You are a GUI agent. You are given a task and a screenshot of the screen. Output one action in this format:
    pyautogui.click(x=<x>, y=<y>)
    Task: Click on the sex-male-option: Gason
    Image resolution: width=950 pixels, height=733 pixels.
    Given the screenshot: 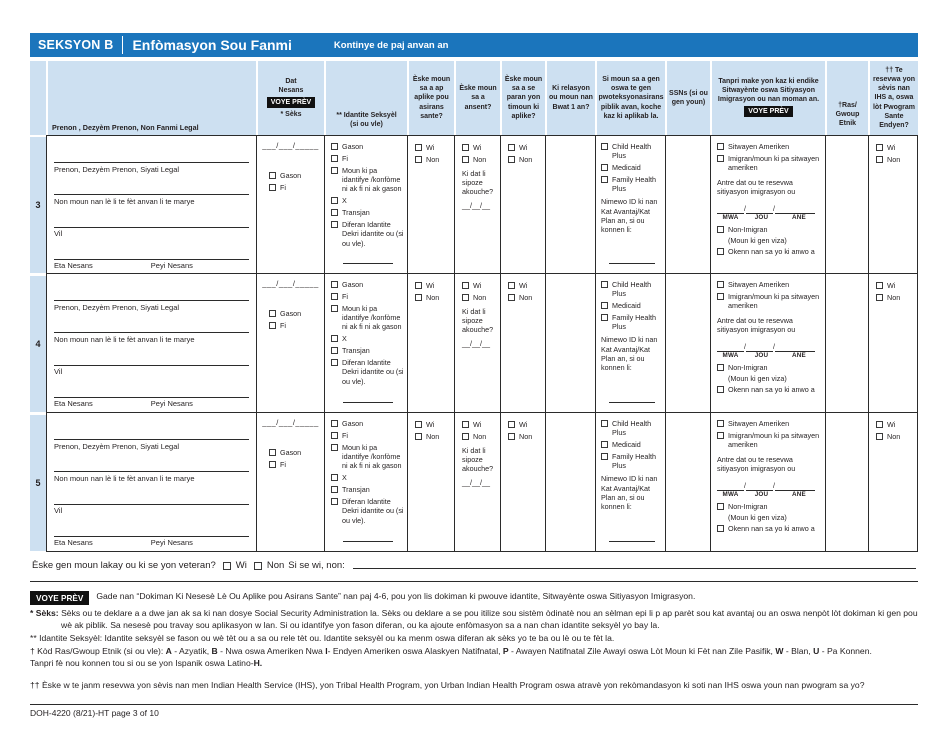 What is the action you would take?
    pyautogui.click(x=285, y=452)
    